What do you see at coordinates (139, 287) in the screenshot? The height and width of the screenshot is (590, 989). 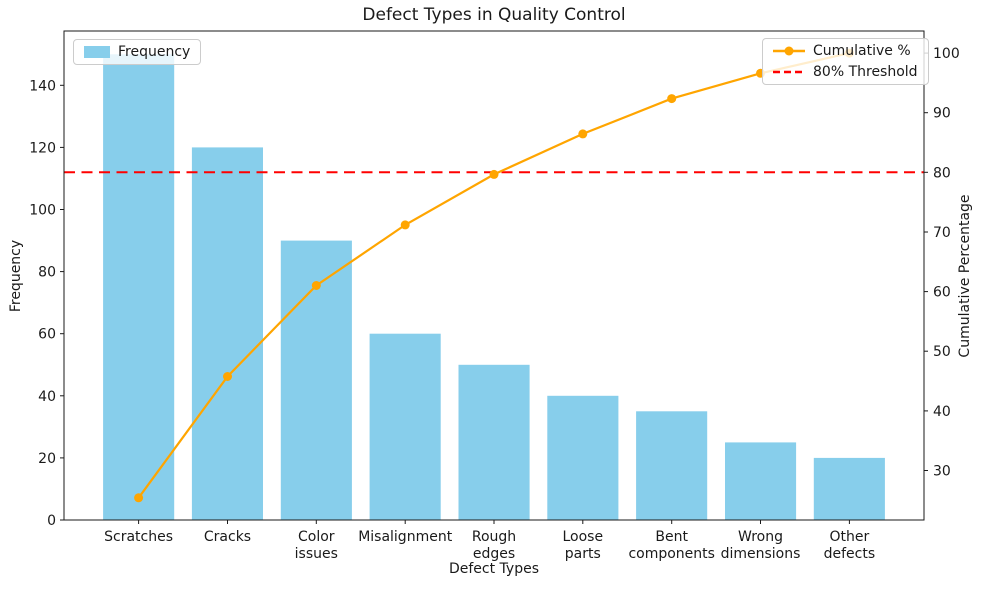 I see `bar-scratches` at bounding box center [139, 287].